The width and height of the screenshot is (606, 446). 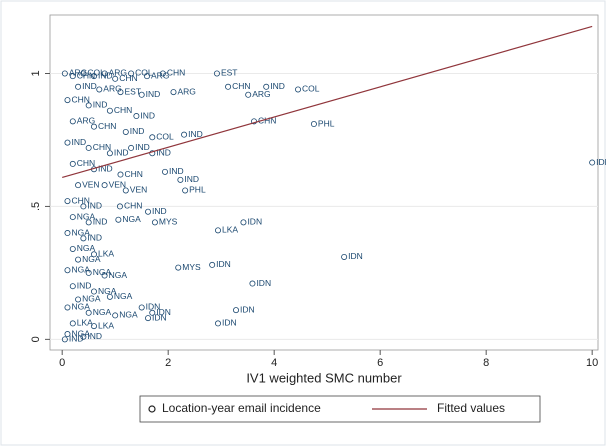 What do you see at coordinates (152, 409) in the screenshot?
I see `legend-swatch` at bounding box center [152, 409].